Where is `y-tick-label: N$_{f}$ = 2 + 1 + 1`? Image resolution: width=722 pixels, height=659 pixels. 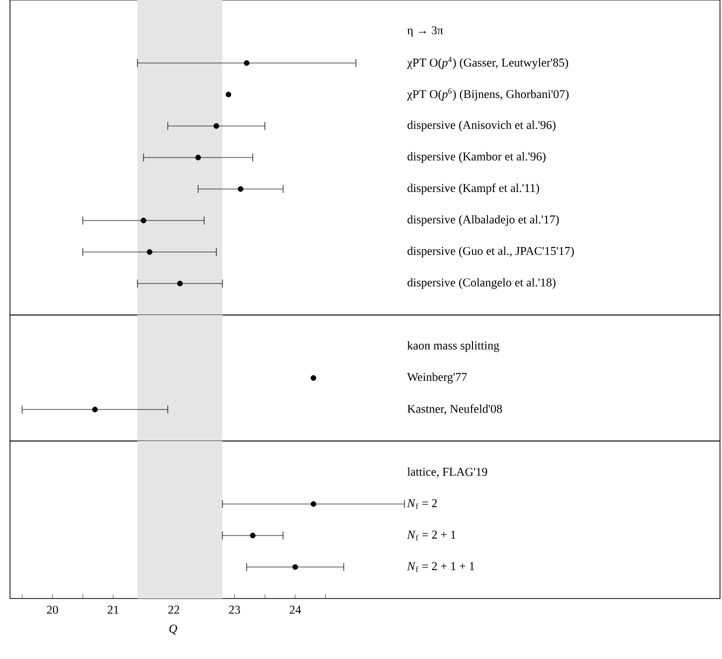 y-tick-label: N$_{f}$ = 2 + 1 + 1 is located at coordinates (440, 567).